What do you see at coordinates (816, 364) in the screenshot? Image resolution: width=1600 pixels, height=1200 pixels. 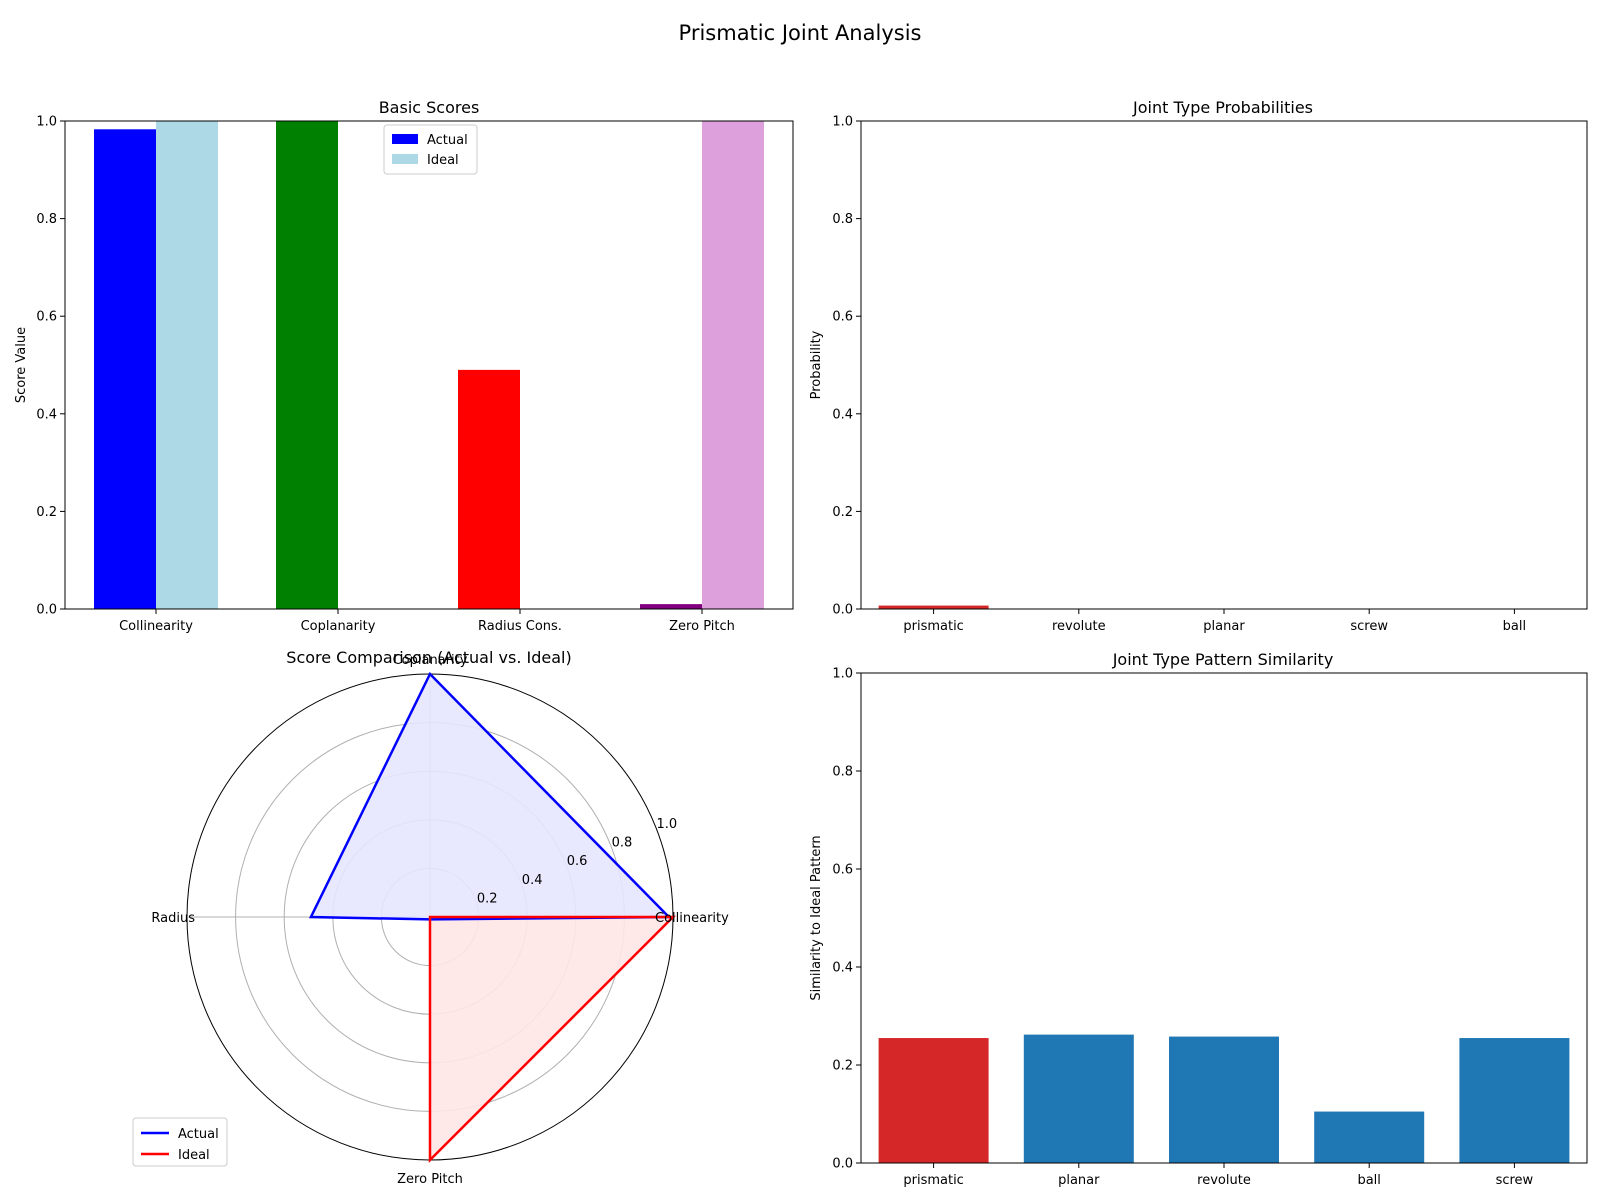 I see `probabilities-ylabel: Probability` at bounding box center [816, 364].